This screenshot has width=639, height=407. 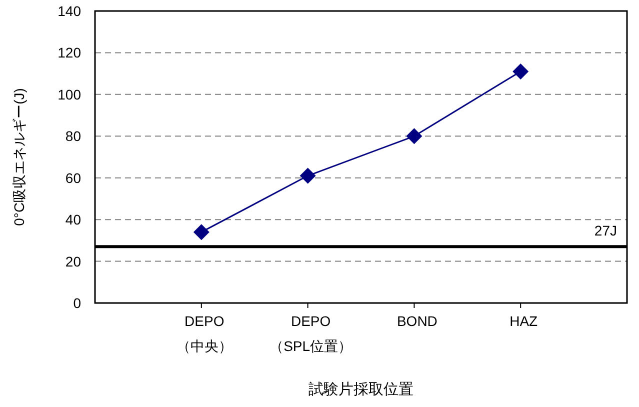 What do you see at coordinates (524, 321) in the screenshot?
I see `x-tick-label: HAZ` at bounding box center [524, 321].